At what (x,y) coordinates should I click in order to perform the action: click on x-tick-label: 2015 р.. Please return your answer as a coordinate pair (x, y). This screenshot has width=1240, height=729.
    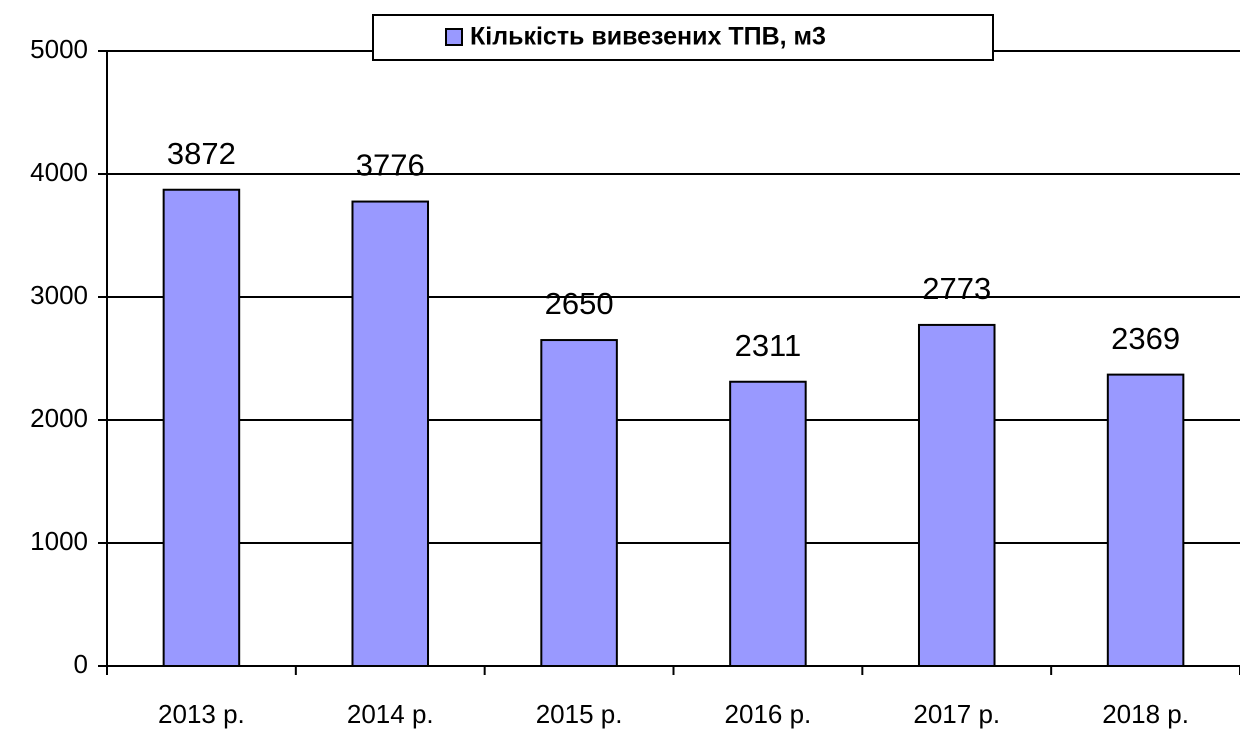
    Looking at the image, I should click on (579, 714).